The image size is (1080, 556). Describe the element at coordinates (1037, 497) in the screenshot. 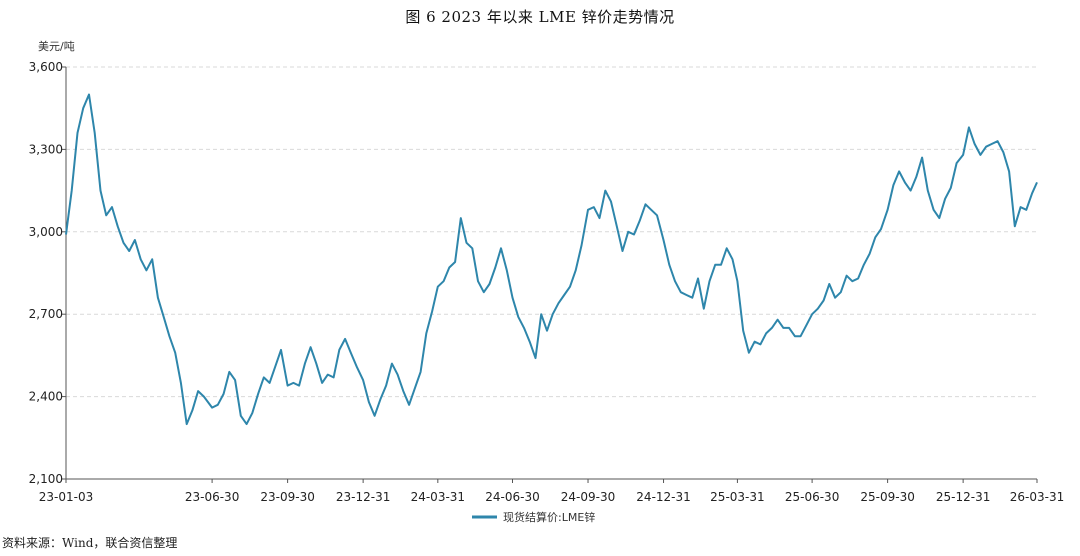

I see `x-tick-label: 26-03-31` at that location.